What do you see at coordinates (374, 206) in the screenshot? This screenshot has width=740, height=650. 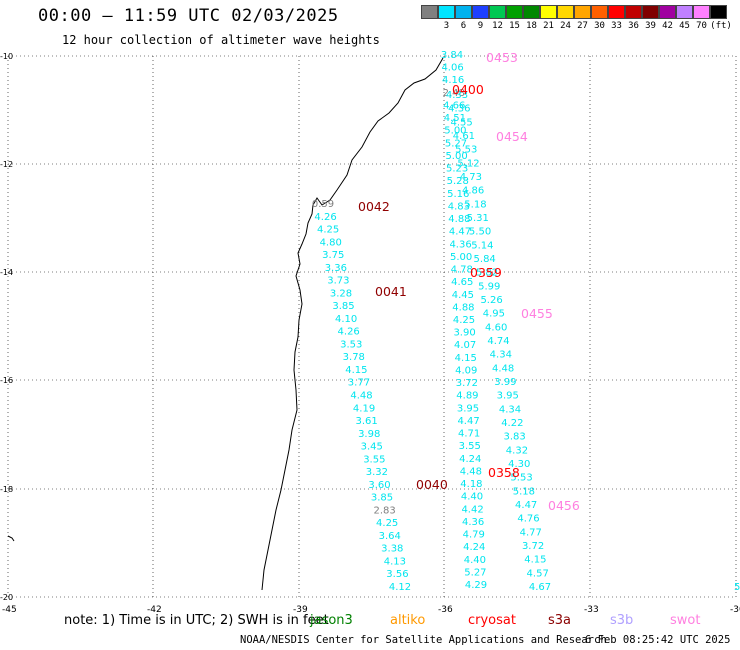 I see `pass-label-0042: 0042` at bounding box center [374, 206].